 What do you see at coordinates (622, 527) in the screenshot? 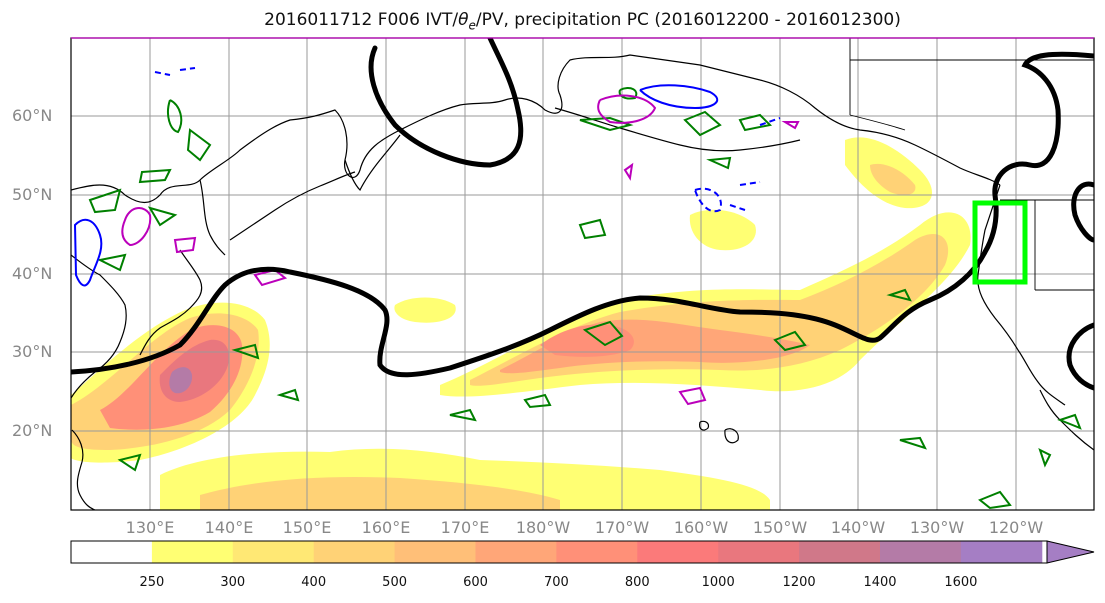
I see `lon-label: 170°W` at bounding box center [622, 527].